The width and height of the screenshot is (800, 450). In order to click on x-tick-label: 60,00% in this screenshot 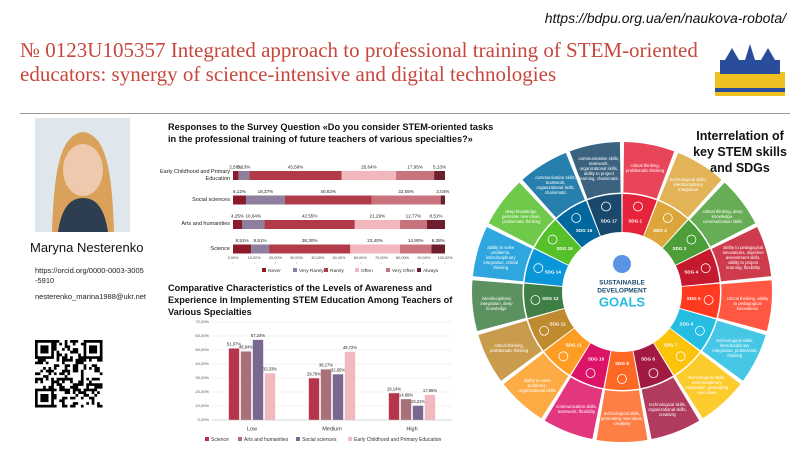, I will do `click(361, 258)`.